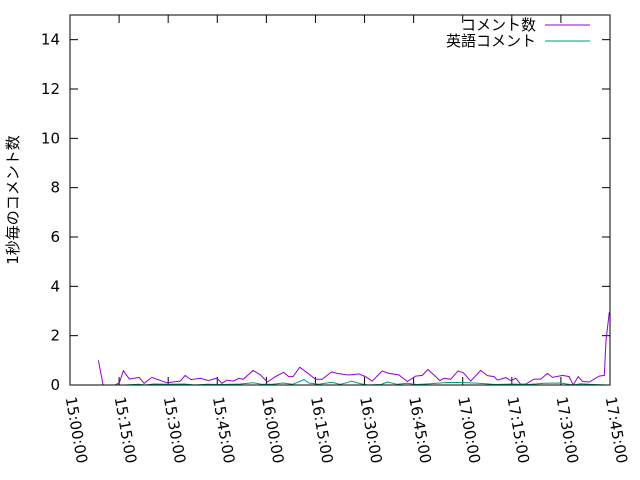 This screenshot has width=640, height=480. What do you see at coordinates (419, 429) in the screenshot?
I see `x-tick-label: 16:45:00` at bounding box center [419, 429].